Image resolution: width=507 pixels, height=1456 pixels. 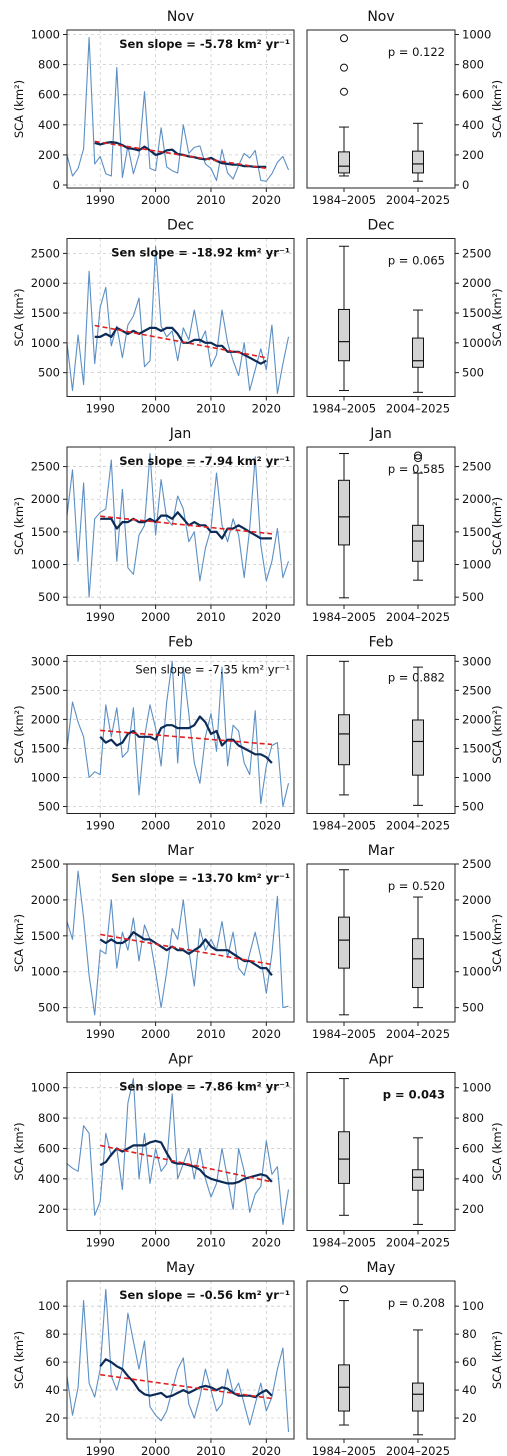 What do you see at coordinates (204, 461) in the screenshot?
I see `sen-slope-annotation: Sen slope = -7.94 km² yr⁻¹` at bounding box center [204, 461].